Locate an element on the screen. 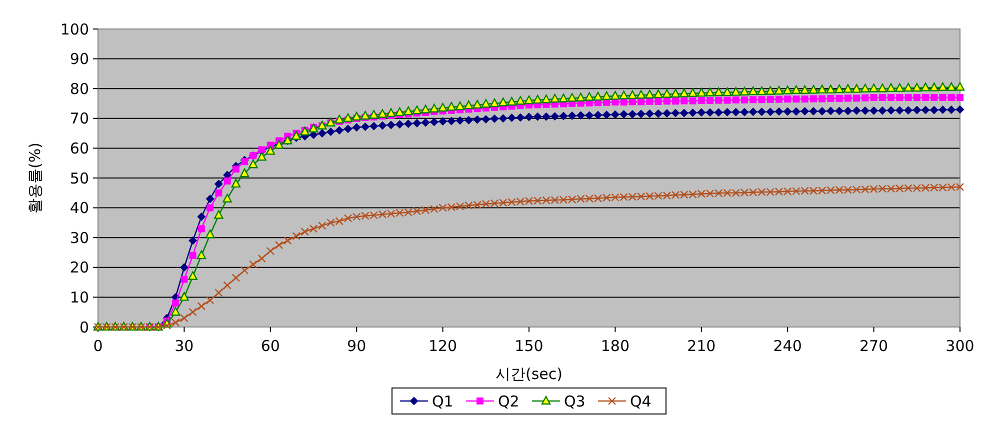 This screenshot has width=986, height=436. y-tick-label: 90 is located at coordinates (79, 59).